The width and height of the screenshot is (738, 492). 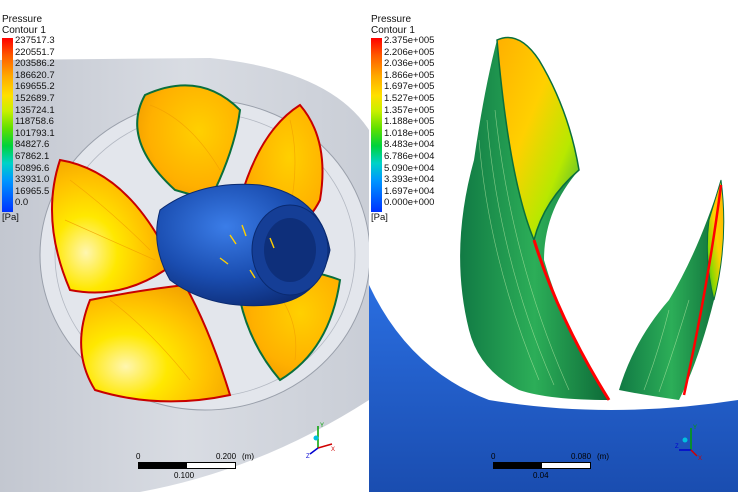 I want to click on legend-tick-label: 1.866e+005, so click(x=409, y=75).